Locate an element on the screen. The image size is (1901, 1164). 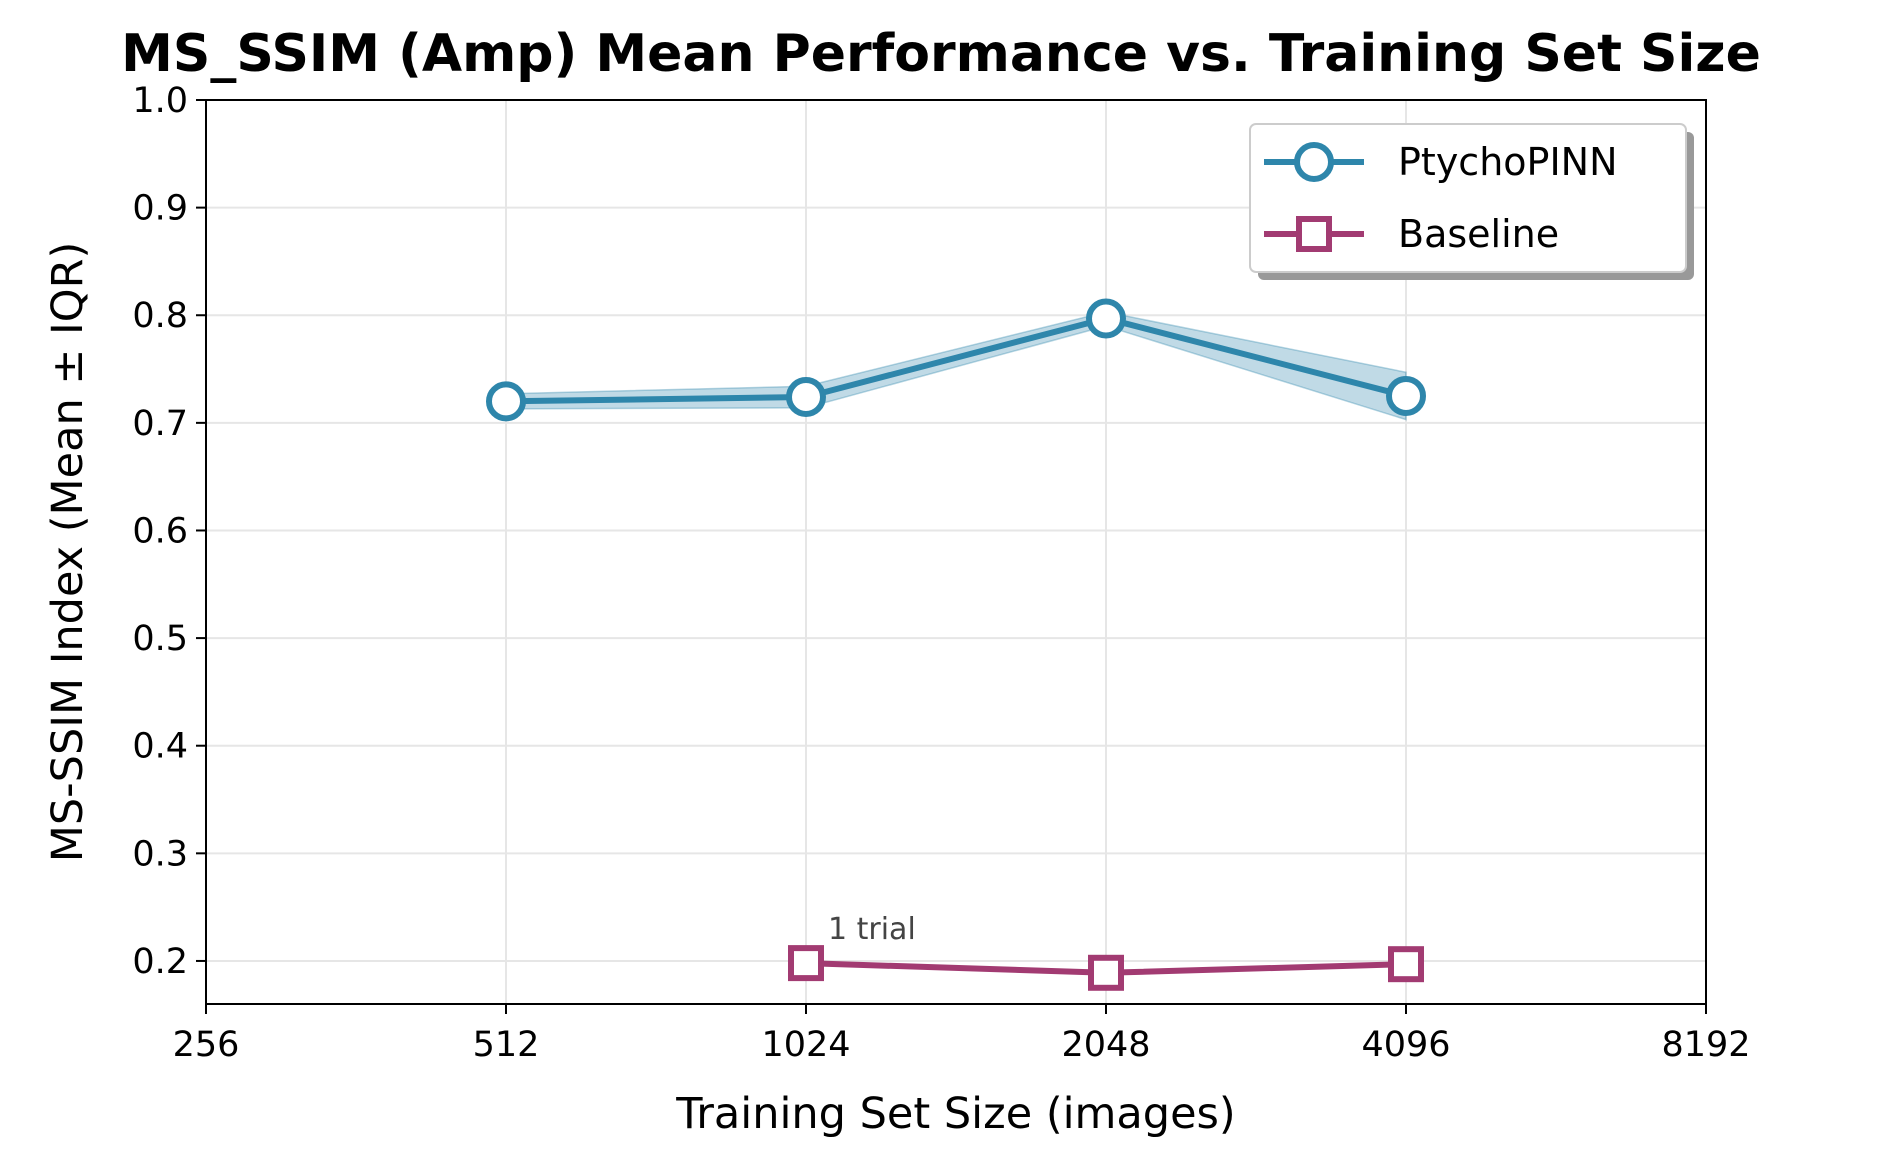
x-axis-ticks: 256 512 1024 2048 4096 8192 is located at coordinates (962, 1034).